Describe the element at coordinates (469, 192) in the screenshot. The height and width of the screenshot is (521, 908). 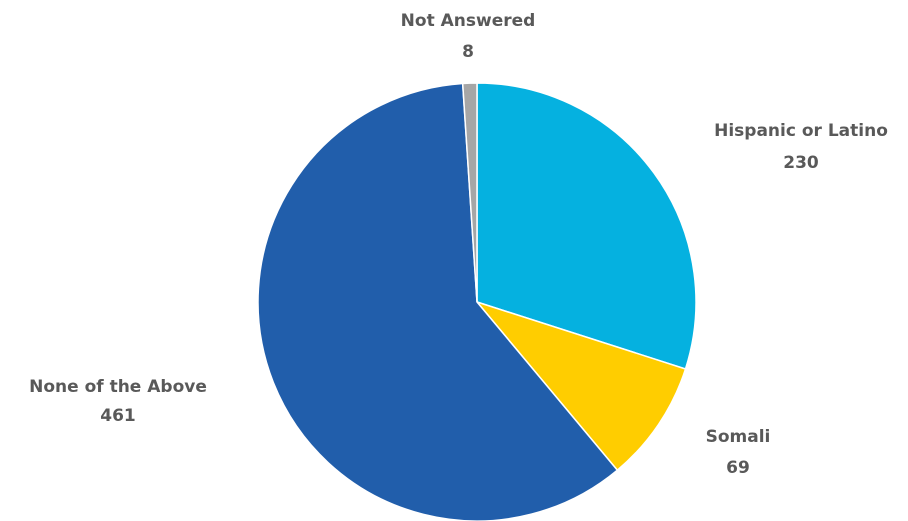
I see `slice-not-answered` at that location.